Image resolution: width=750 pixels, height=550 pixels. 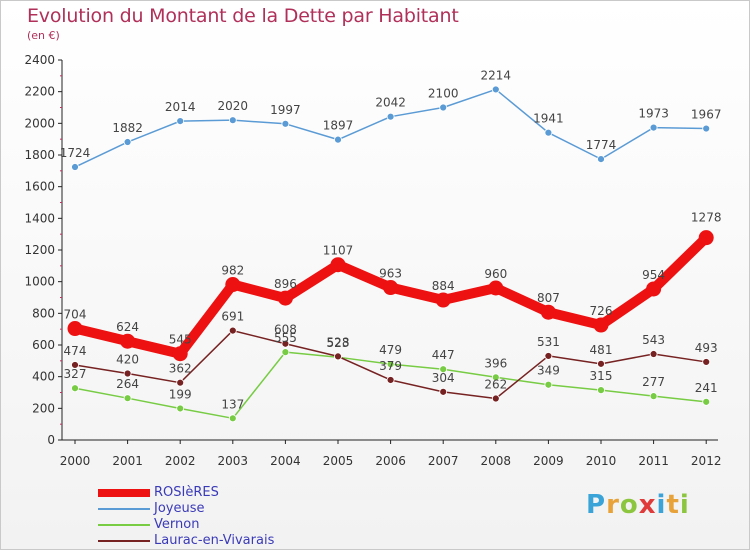 I want to click on data-label: 1967, so click(x=706, y=115).